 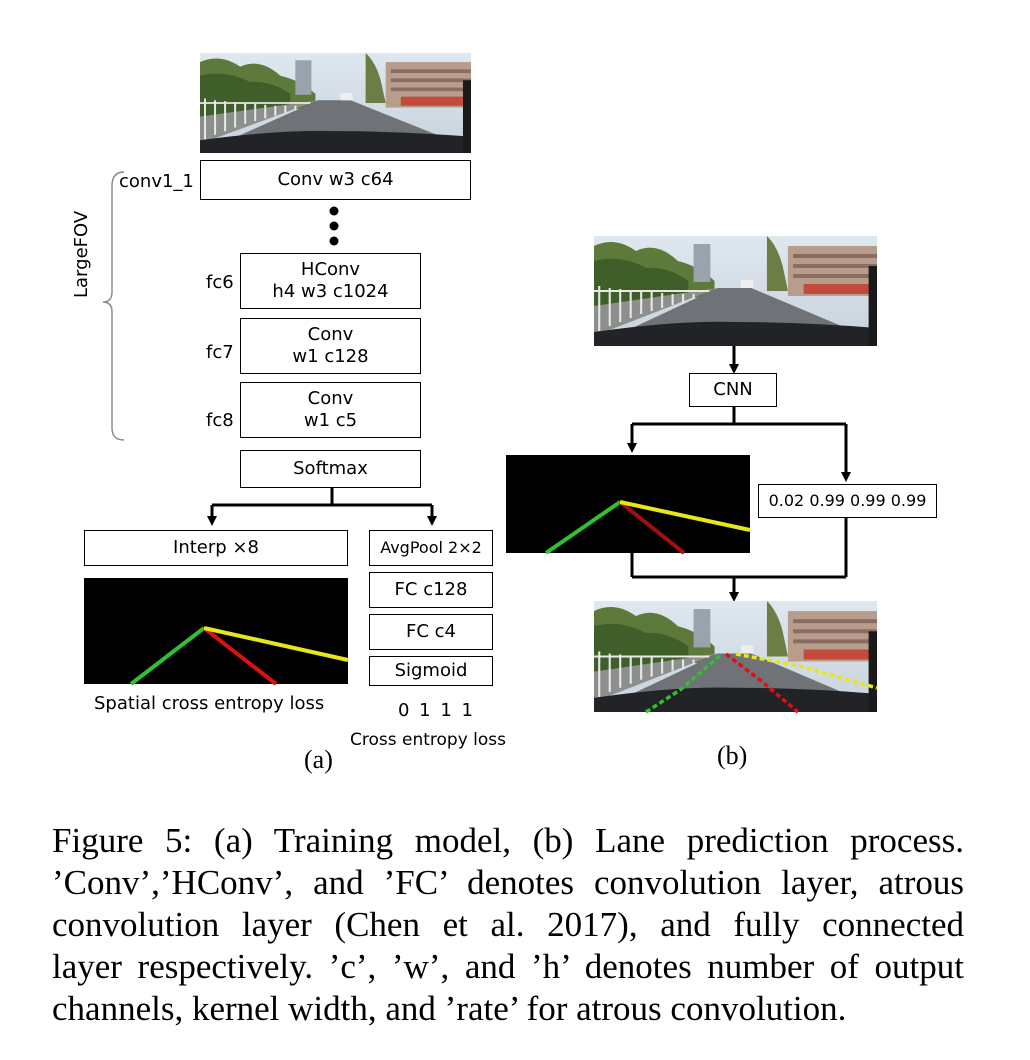 What do you see at coordinates (735, 291) in the screenshot?
I see `input-road-image-b` at bounding box center [735, 291].